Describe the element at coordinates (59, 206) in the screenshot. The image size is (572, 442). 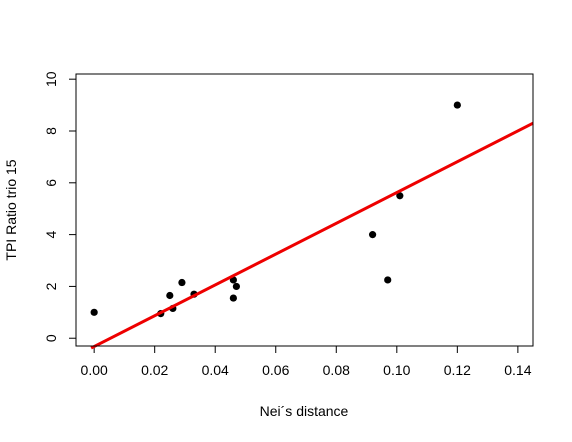
I see `y-axis-ticks: 0 2 4 6 8 10` at that location.